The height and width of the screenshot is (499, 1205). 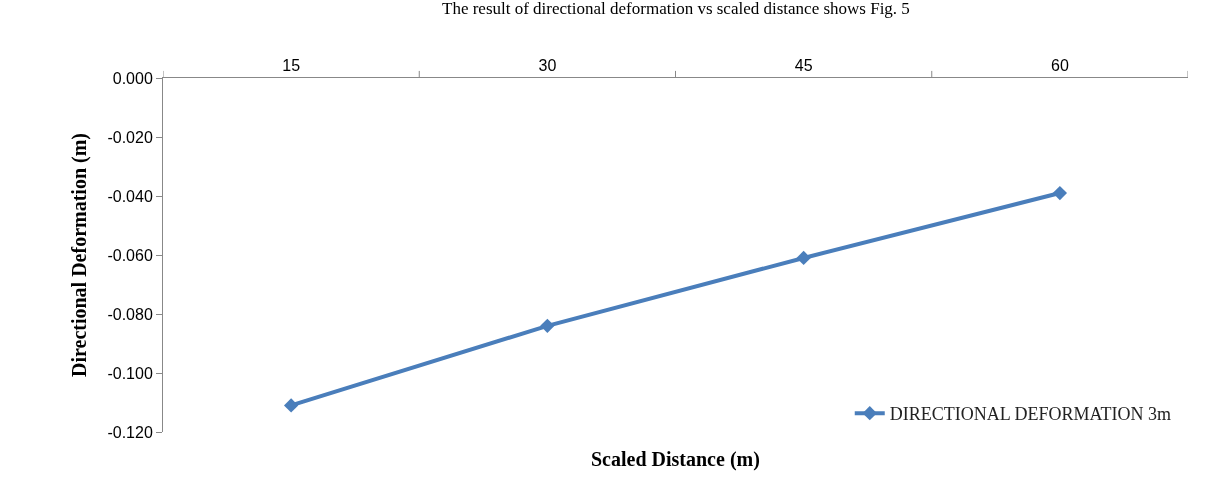 I want to click on y-axis-title: Directional Deformation (m), so click(x=79, y=255).